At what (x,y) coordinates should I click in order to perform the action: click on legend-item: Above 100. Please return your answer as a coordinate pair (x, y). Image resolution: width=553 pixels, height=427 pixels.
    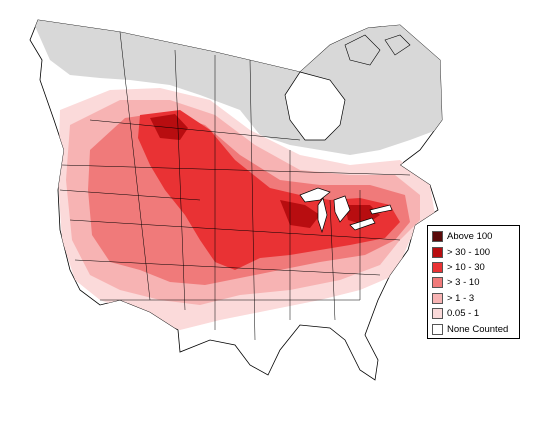
    Looking at the image, I should click on (474, 236).